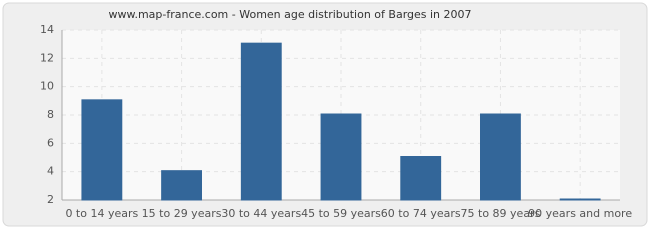 The image size is (650, 240). What do you see at coordinates (47, 29) in the screenshot?
I see `y-tick-label: 14` at bounding box center [47, 29].